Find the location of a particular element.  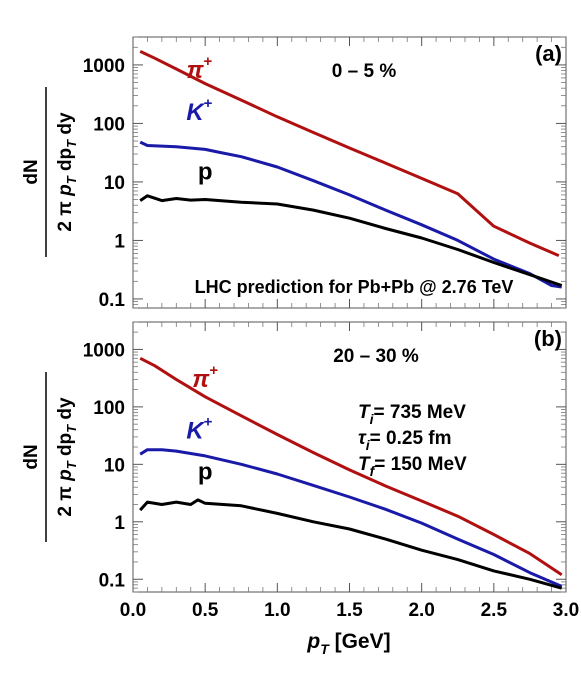

param-line: Ti= 735 MeV is located at coordinates (412, 414).